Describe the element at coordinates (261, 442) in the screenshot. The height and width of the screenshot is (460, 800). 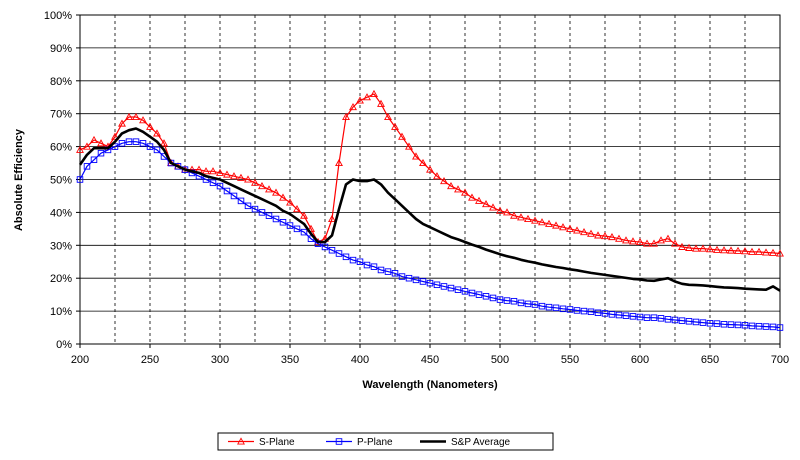
I see `legend-item-s-plane: S-Plane` at that location.